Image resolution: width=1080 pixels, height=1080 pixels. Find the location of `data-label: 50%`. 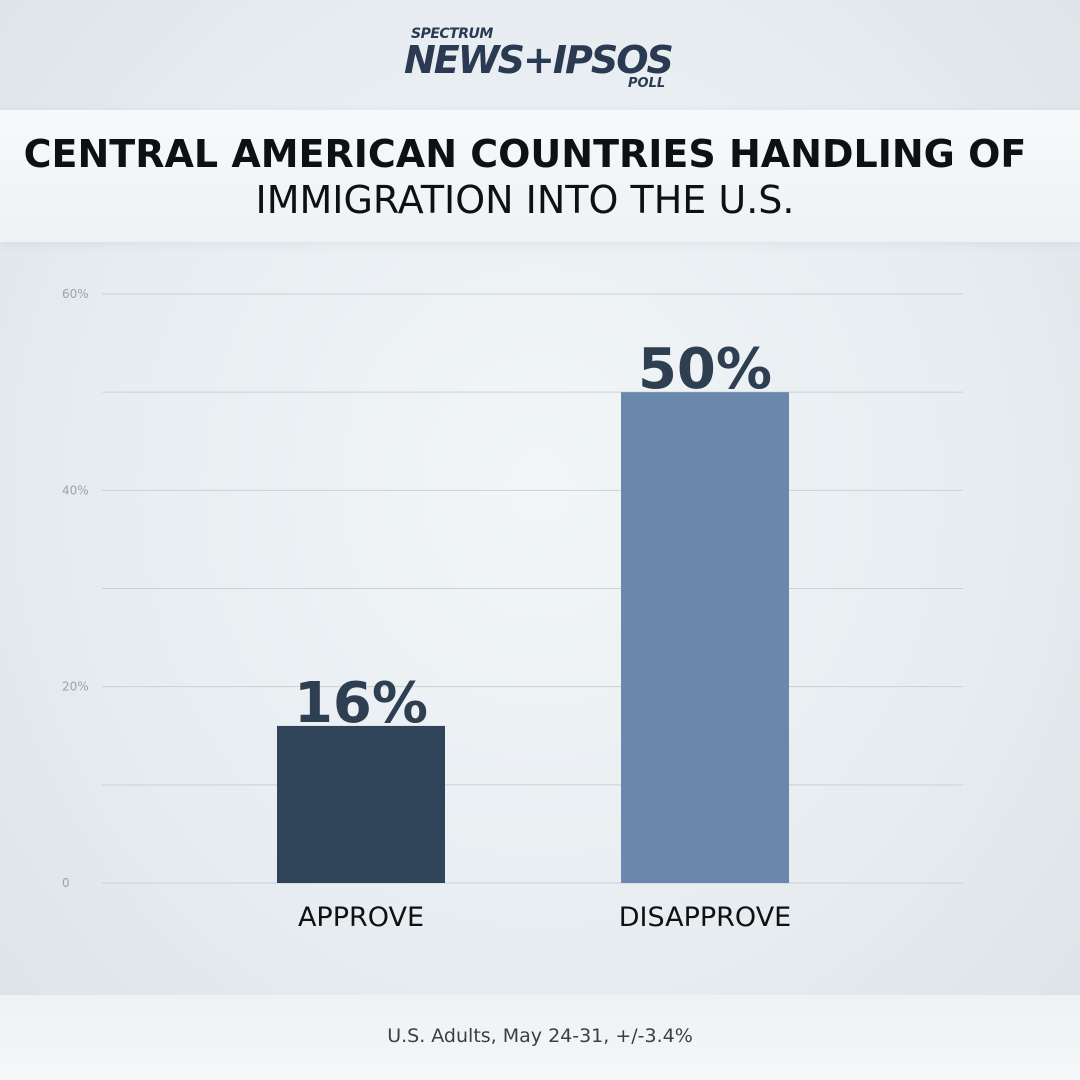

data-label: 50% is located at coordinates (705, 369).